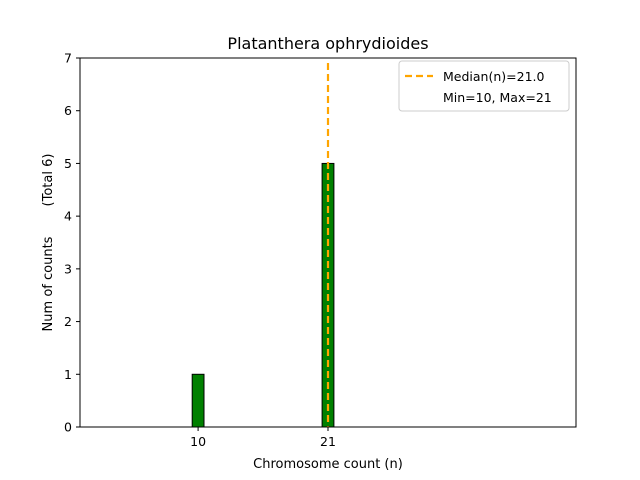 This screenshot has width=640, height=480. I want to click on y-tick-label: 3, so click(68, 268).